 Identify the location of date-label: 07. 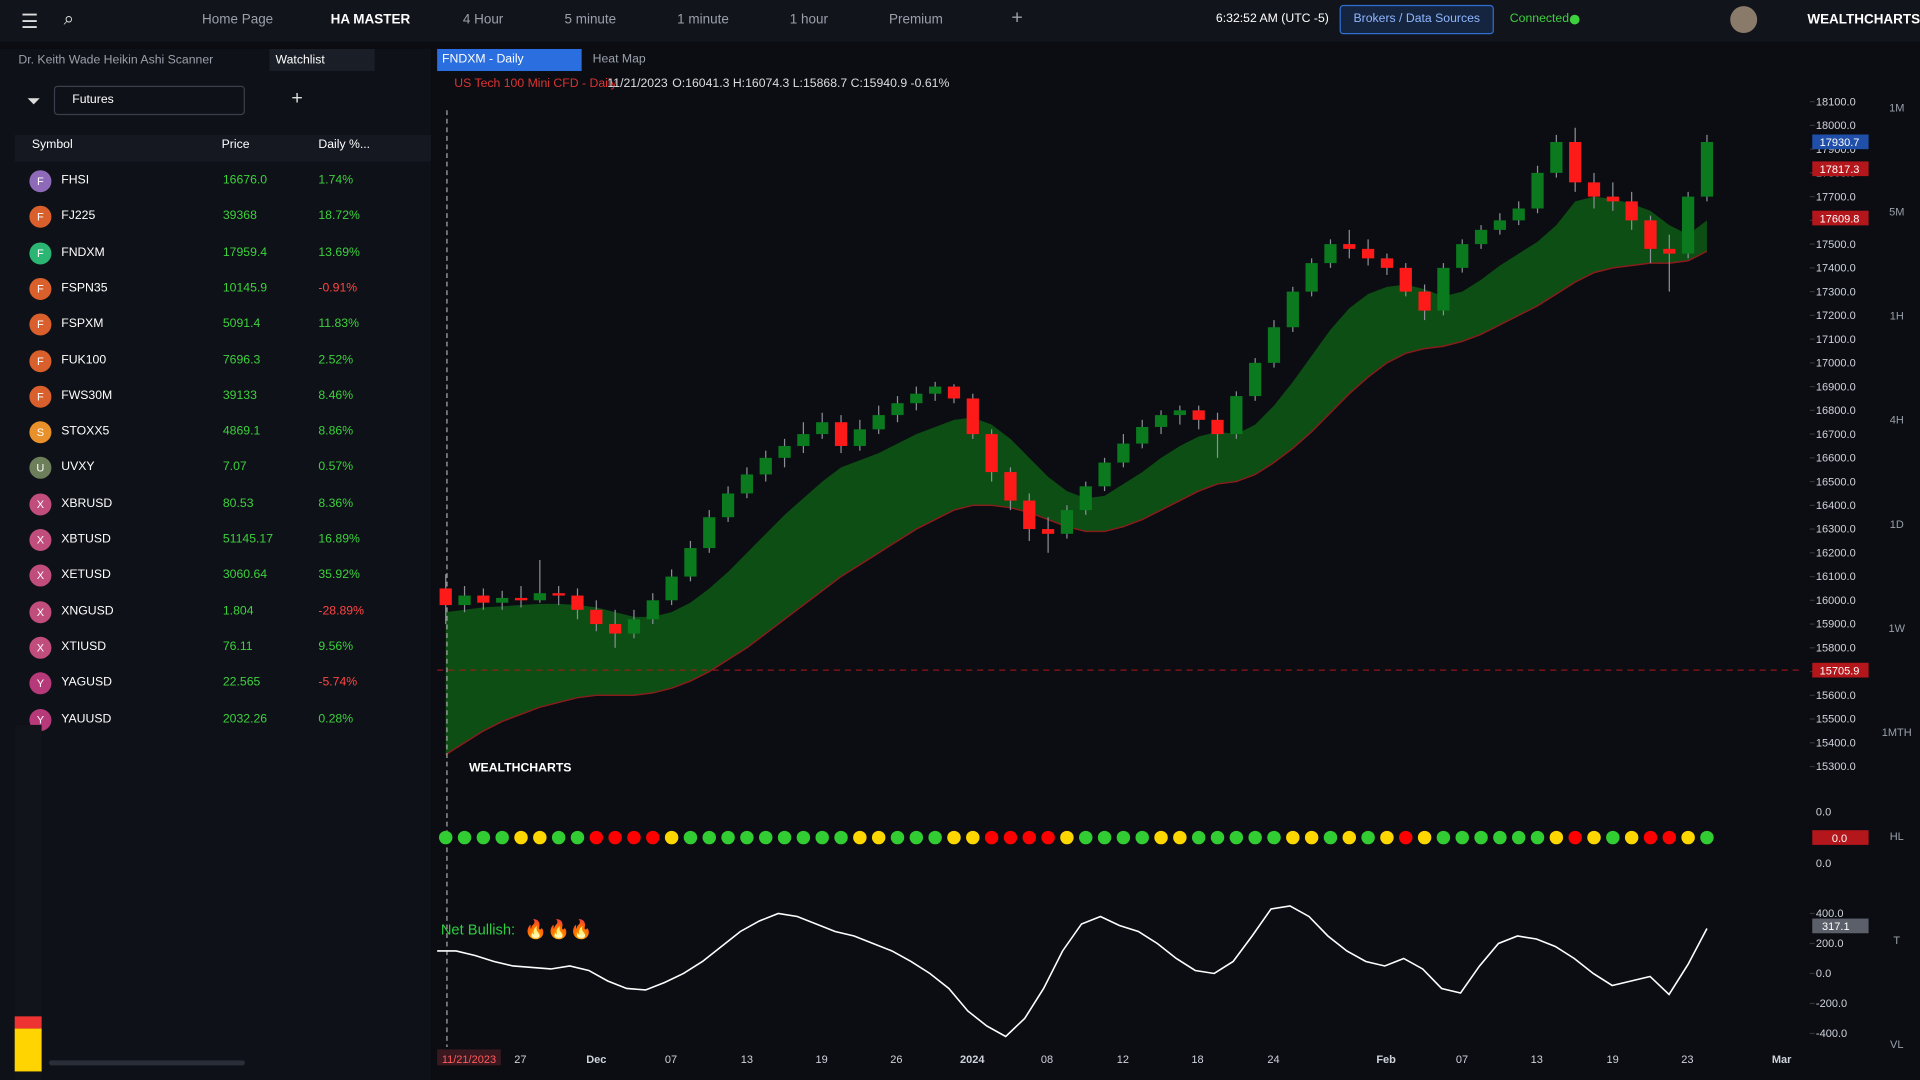
(1462, 1060).